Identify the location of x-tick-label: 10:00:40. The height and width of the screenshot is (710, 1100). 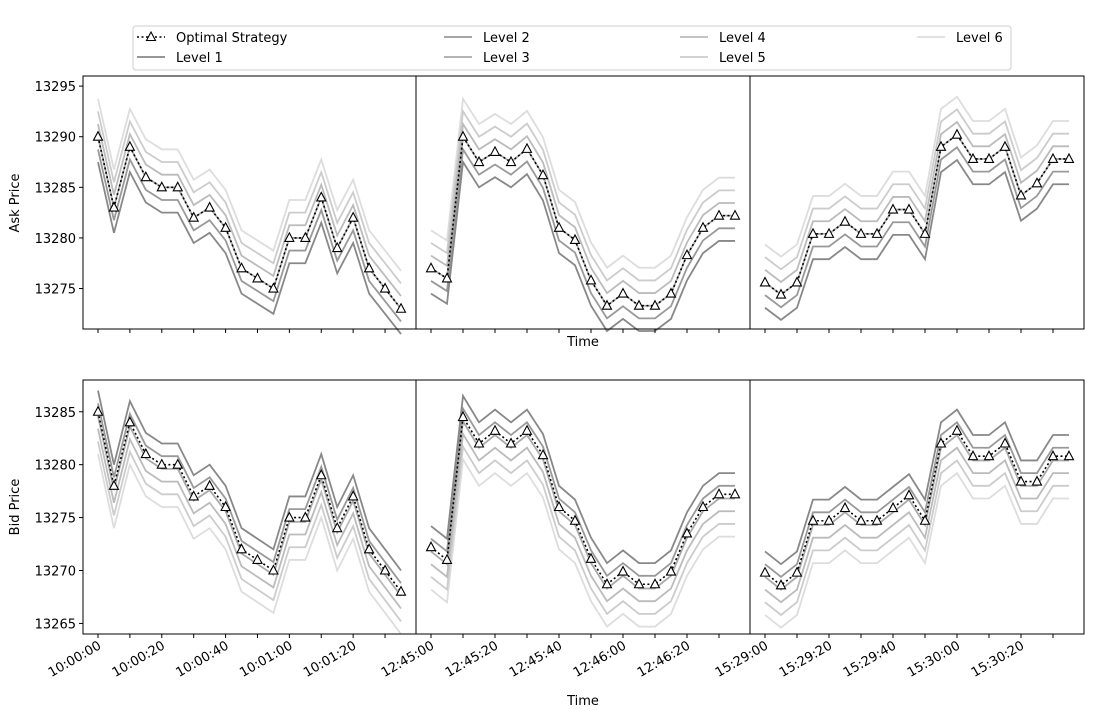
(203, 659).